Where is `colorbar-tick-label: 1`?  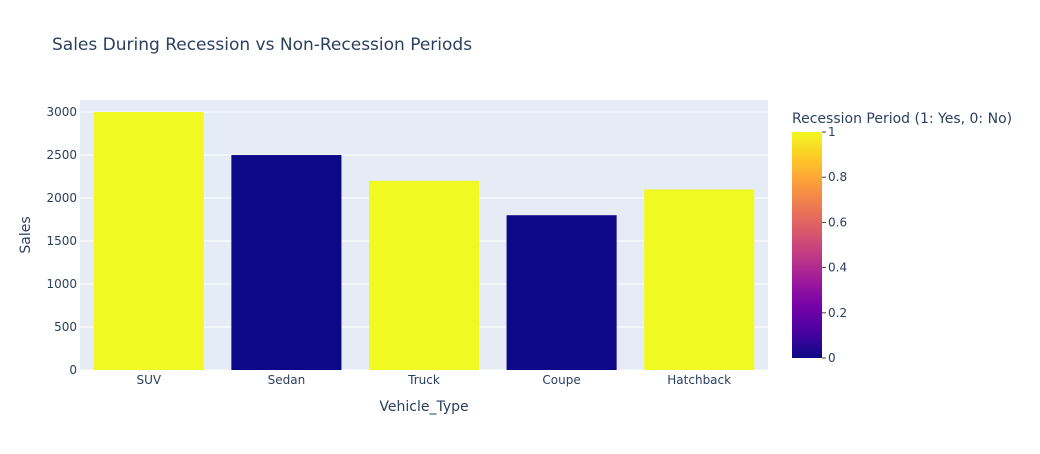
colorbar-tick-label: 1 is located at coordinates (832, 132).